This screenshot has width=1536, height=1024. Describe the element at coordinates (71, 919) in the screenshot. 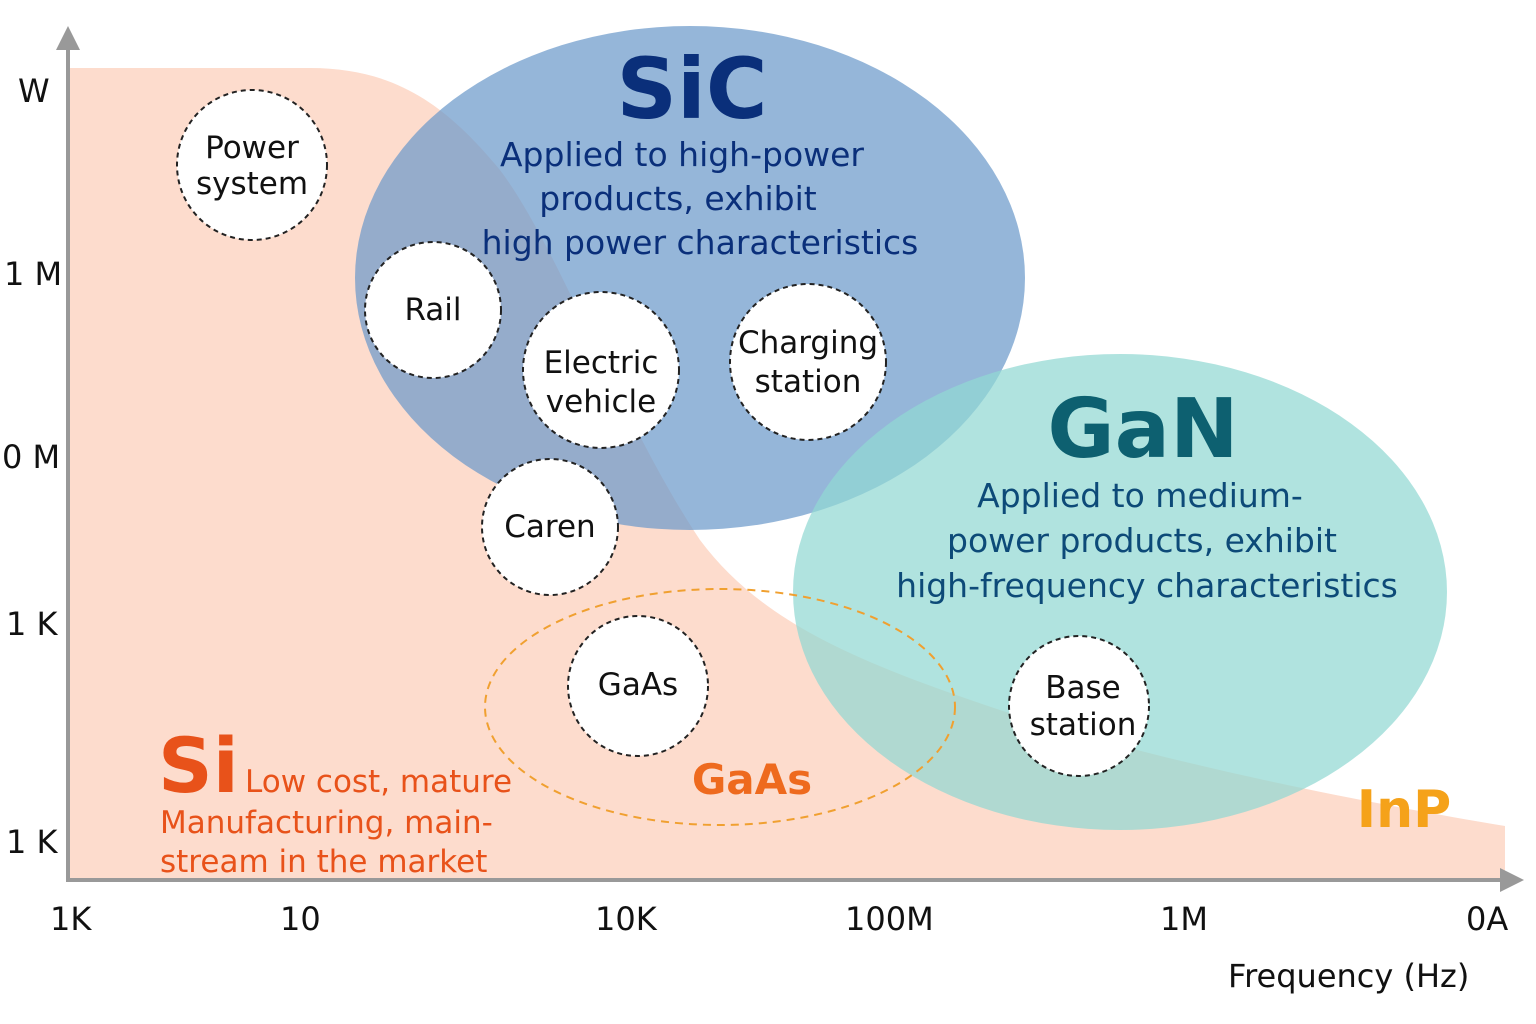

I see `x-tick: 1K` at that location.